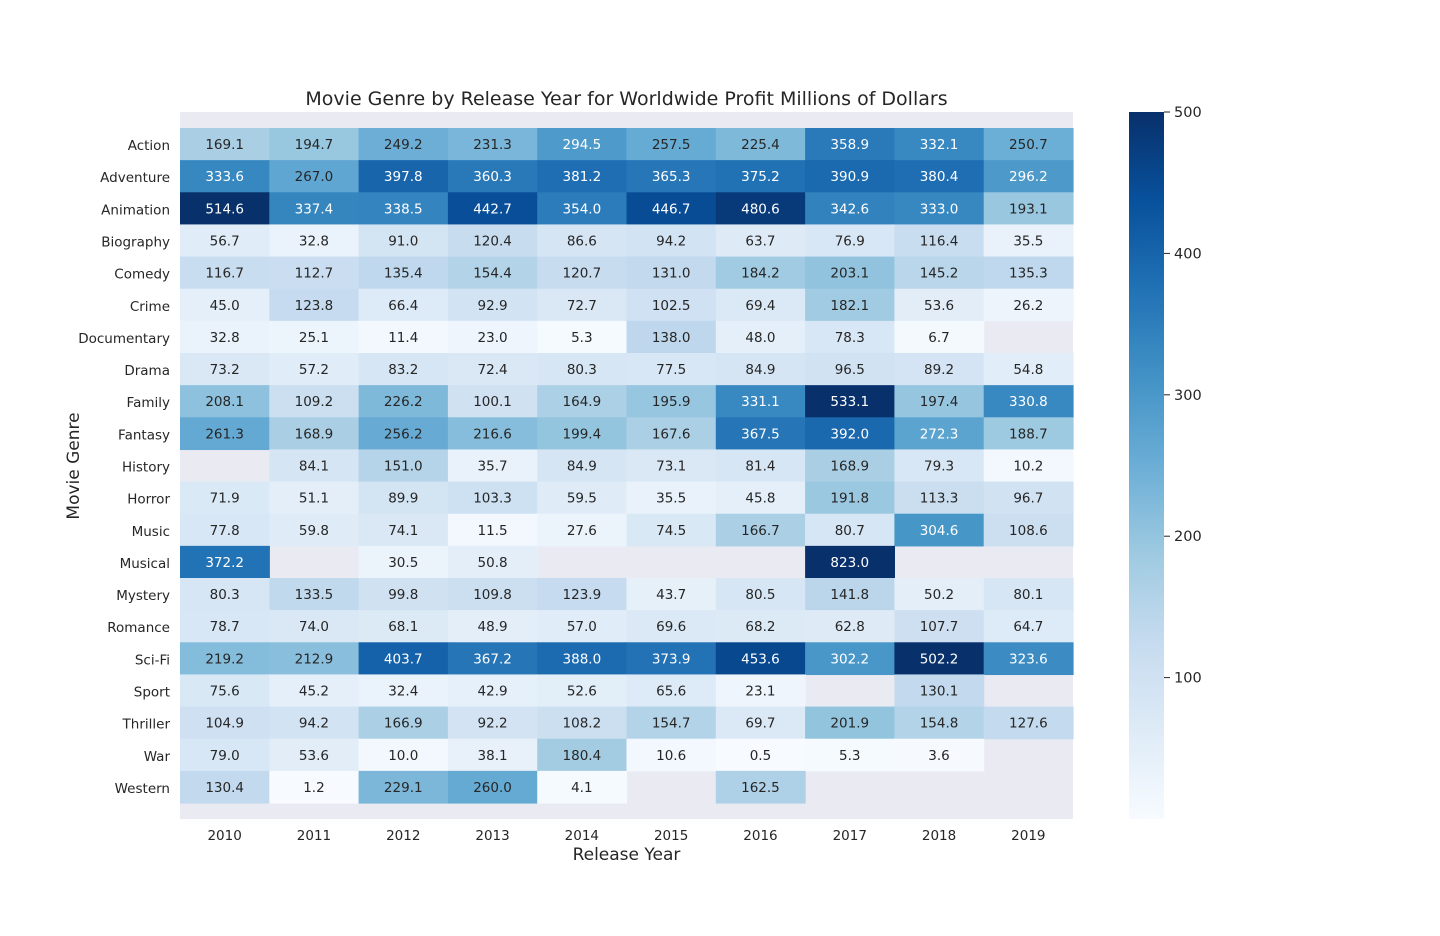 Image resolution: width=1440 pixels, height=936 pixels. What do you see at coordinates (135, 243) in the screenshot?
I see `y-tick-label: Biography` at bounding box center [135, 243].